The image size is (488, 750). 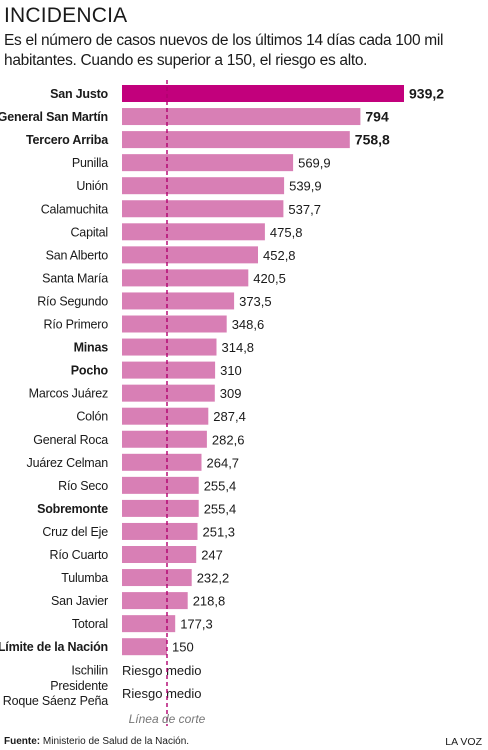 I want to click on value-label-santa-maria: 420,5, so click(x=269, y=278).